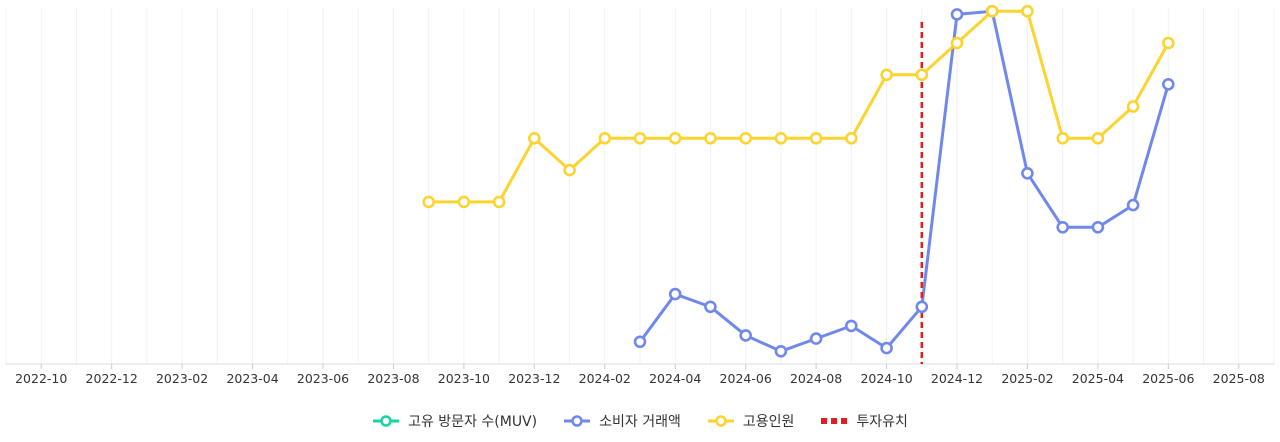 This screenshot has width=1280, height=442. What do you see at coordinates (1168, 378) in the screenshot?
I see `x-tick-label: 2025-06` at bounding box center [1168, 378].